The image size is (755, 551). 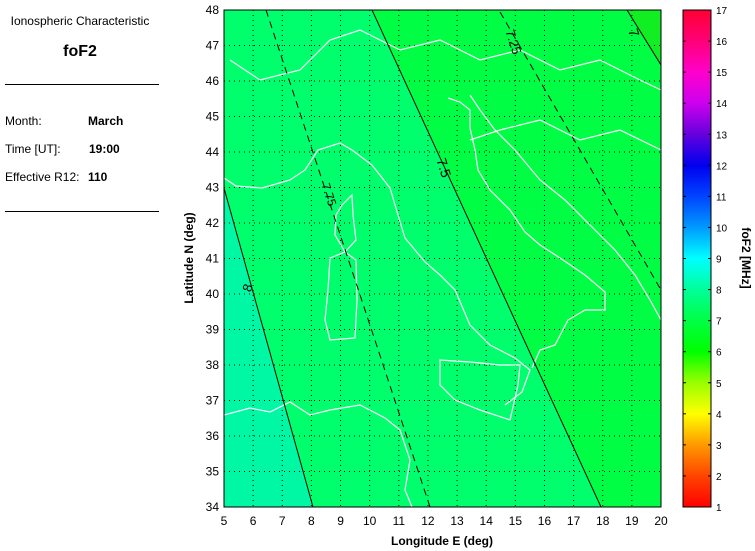 I want to click on x-tick-label: 18, so click(x=603, y=521).